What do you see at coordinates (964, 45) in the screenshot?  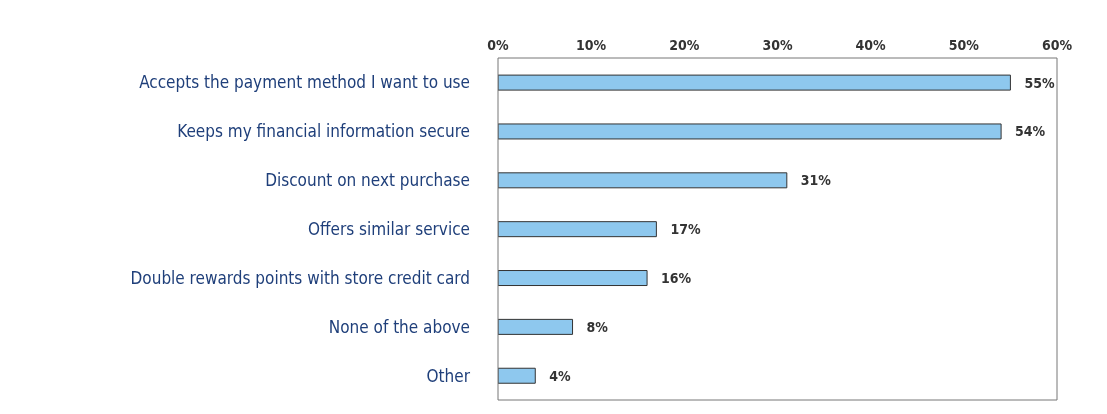 I see `x-tick-label: 50%` at bounding box center [964, 45].